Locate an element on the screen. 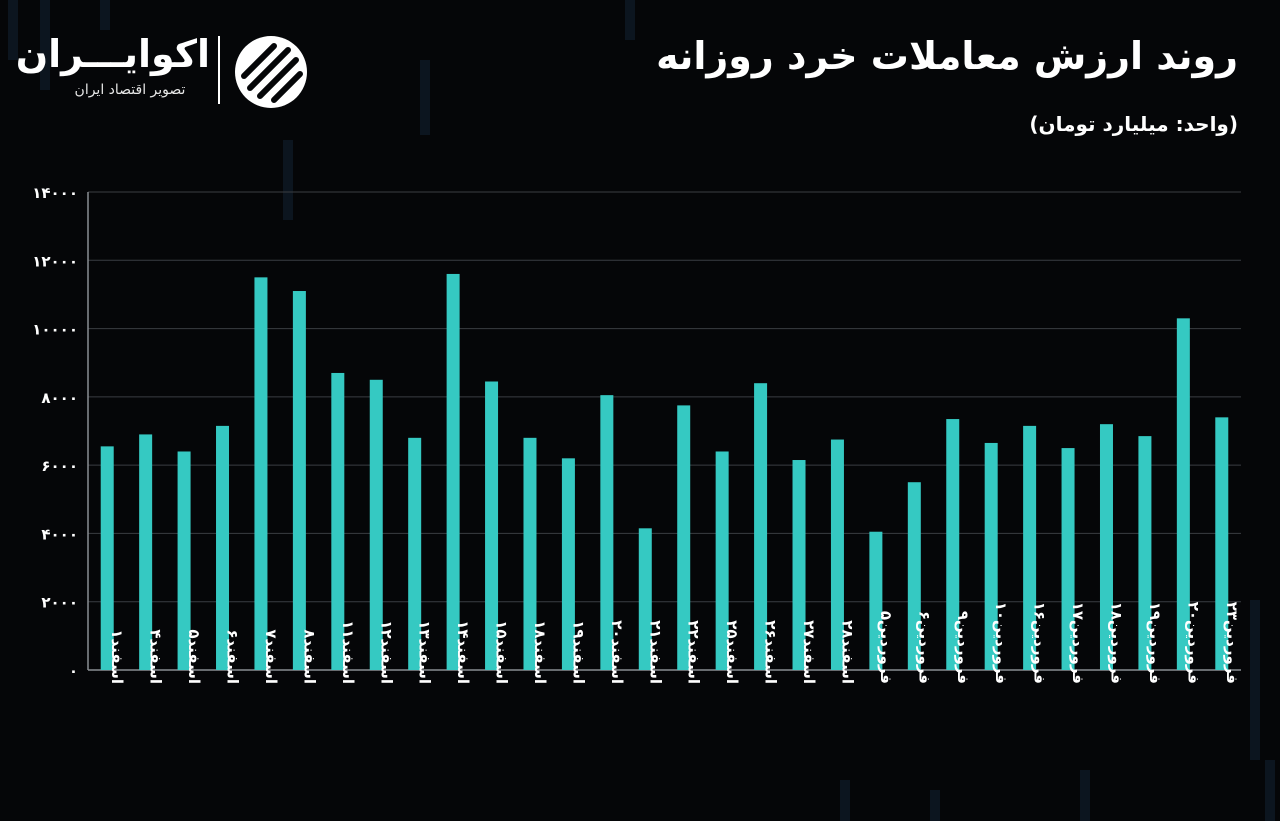 The width and height of the screenshot is (1280, 821). x-tick-label: فروردین۱۹ is located at coordinates (1155, 643).